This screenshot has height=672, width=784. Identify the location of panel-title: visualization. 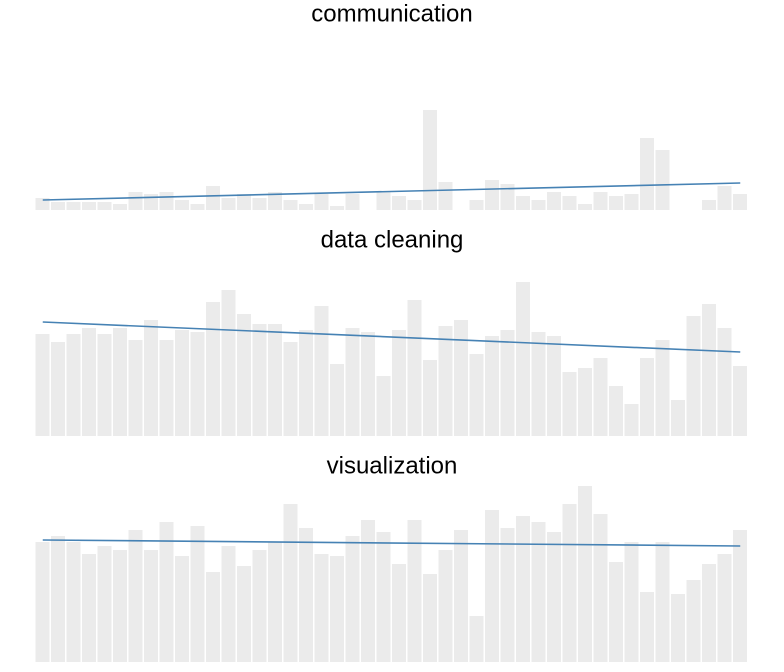
(392, 465).